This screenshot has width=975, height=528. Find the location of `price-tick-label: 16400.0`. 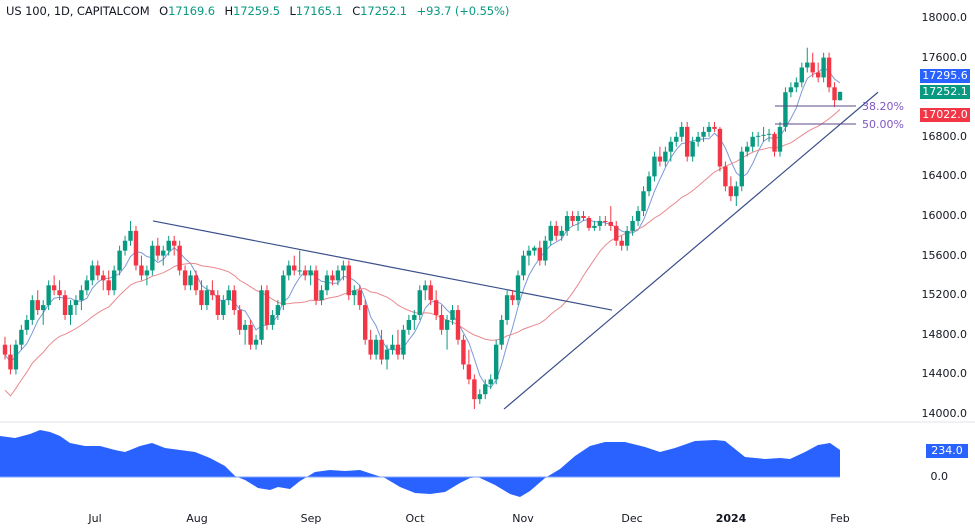

price-tick-label: 16400.0 is located at coordinates (944, 176).